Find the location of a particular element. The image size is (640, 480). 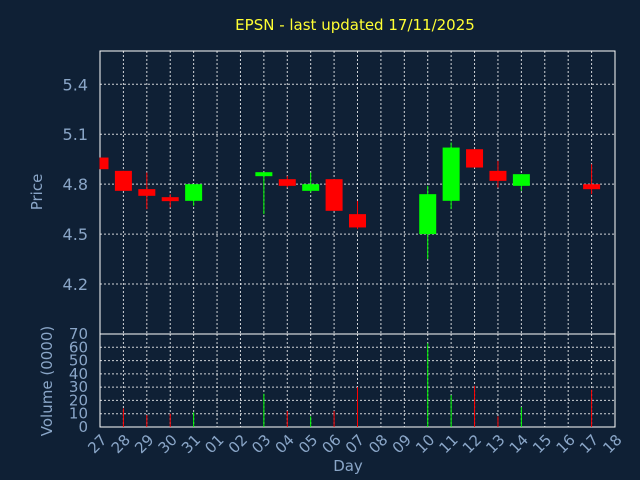

x-tick-label: 09 is located at coordinates (402, 444).